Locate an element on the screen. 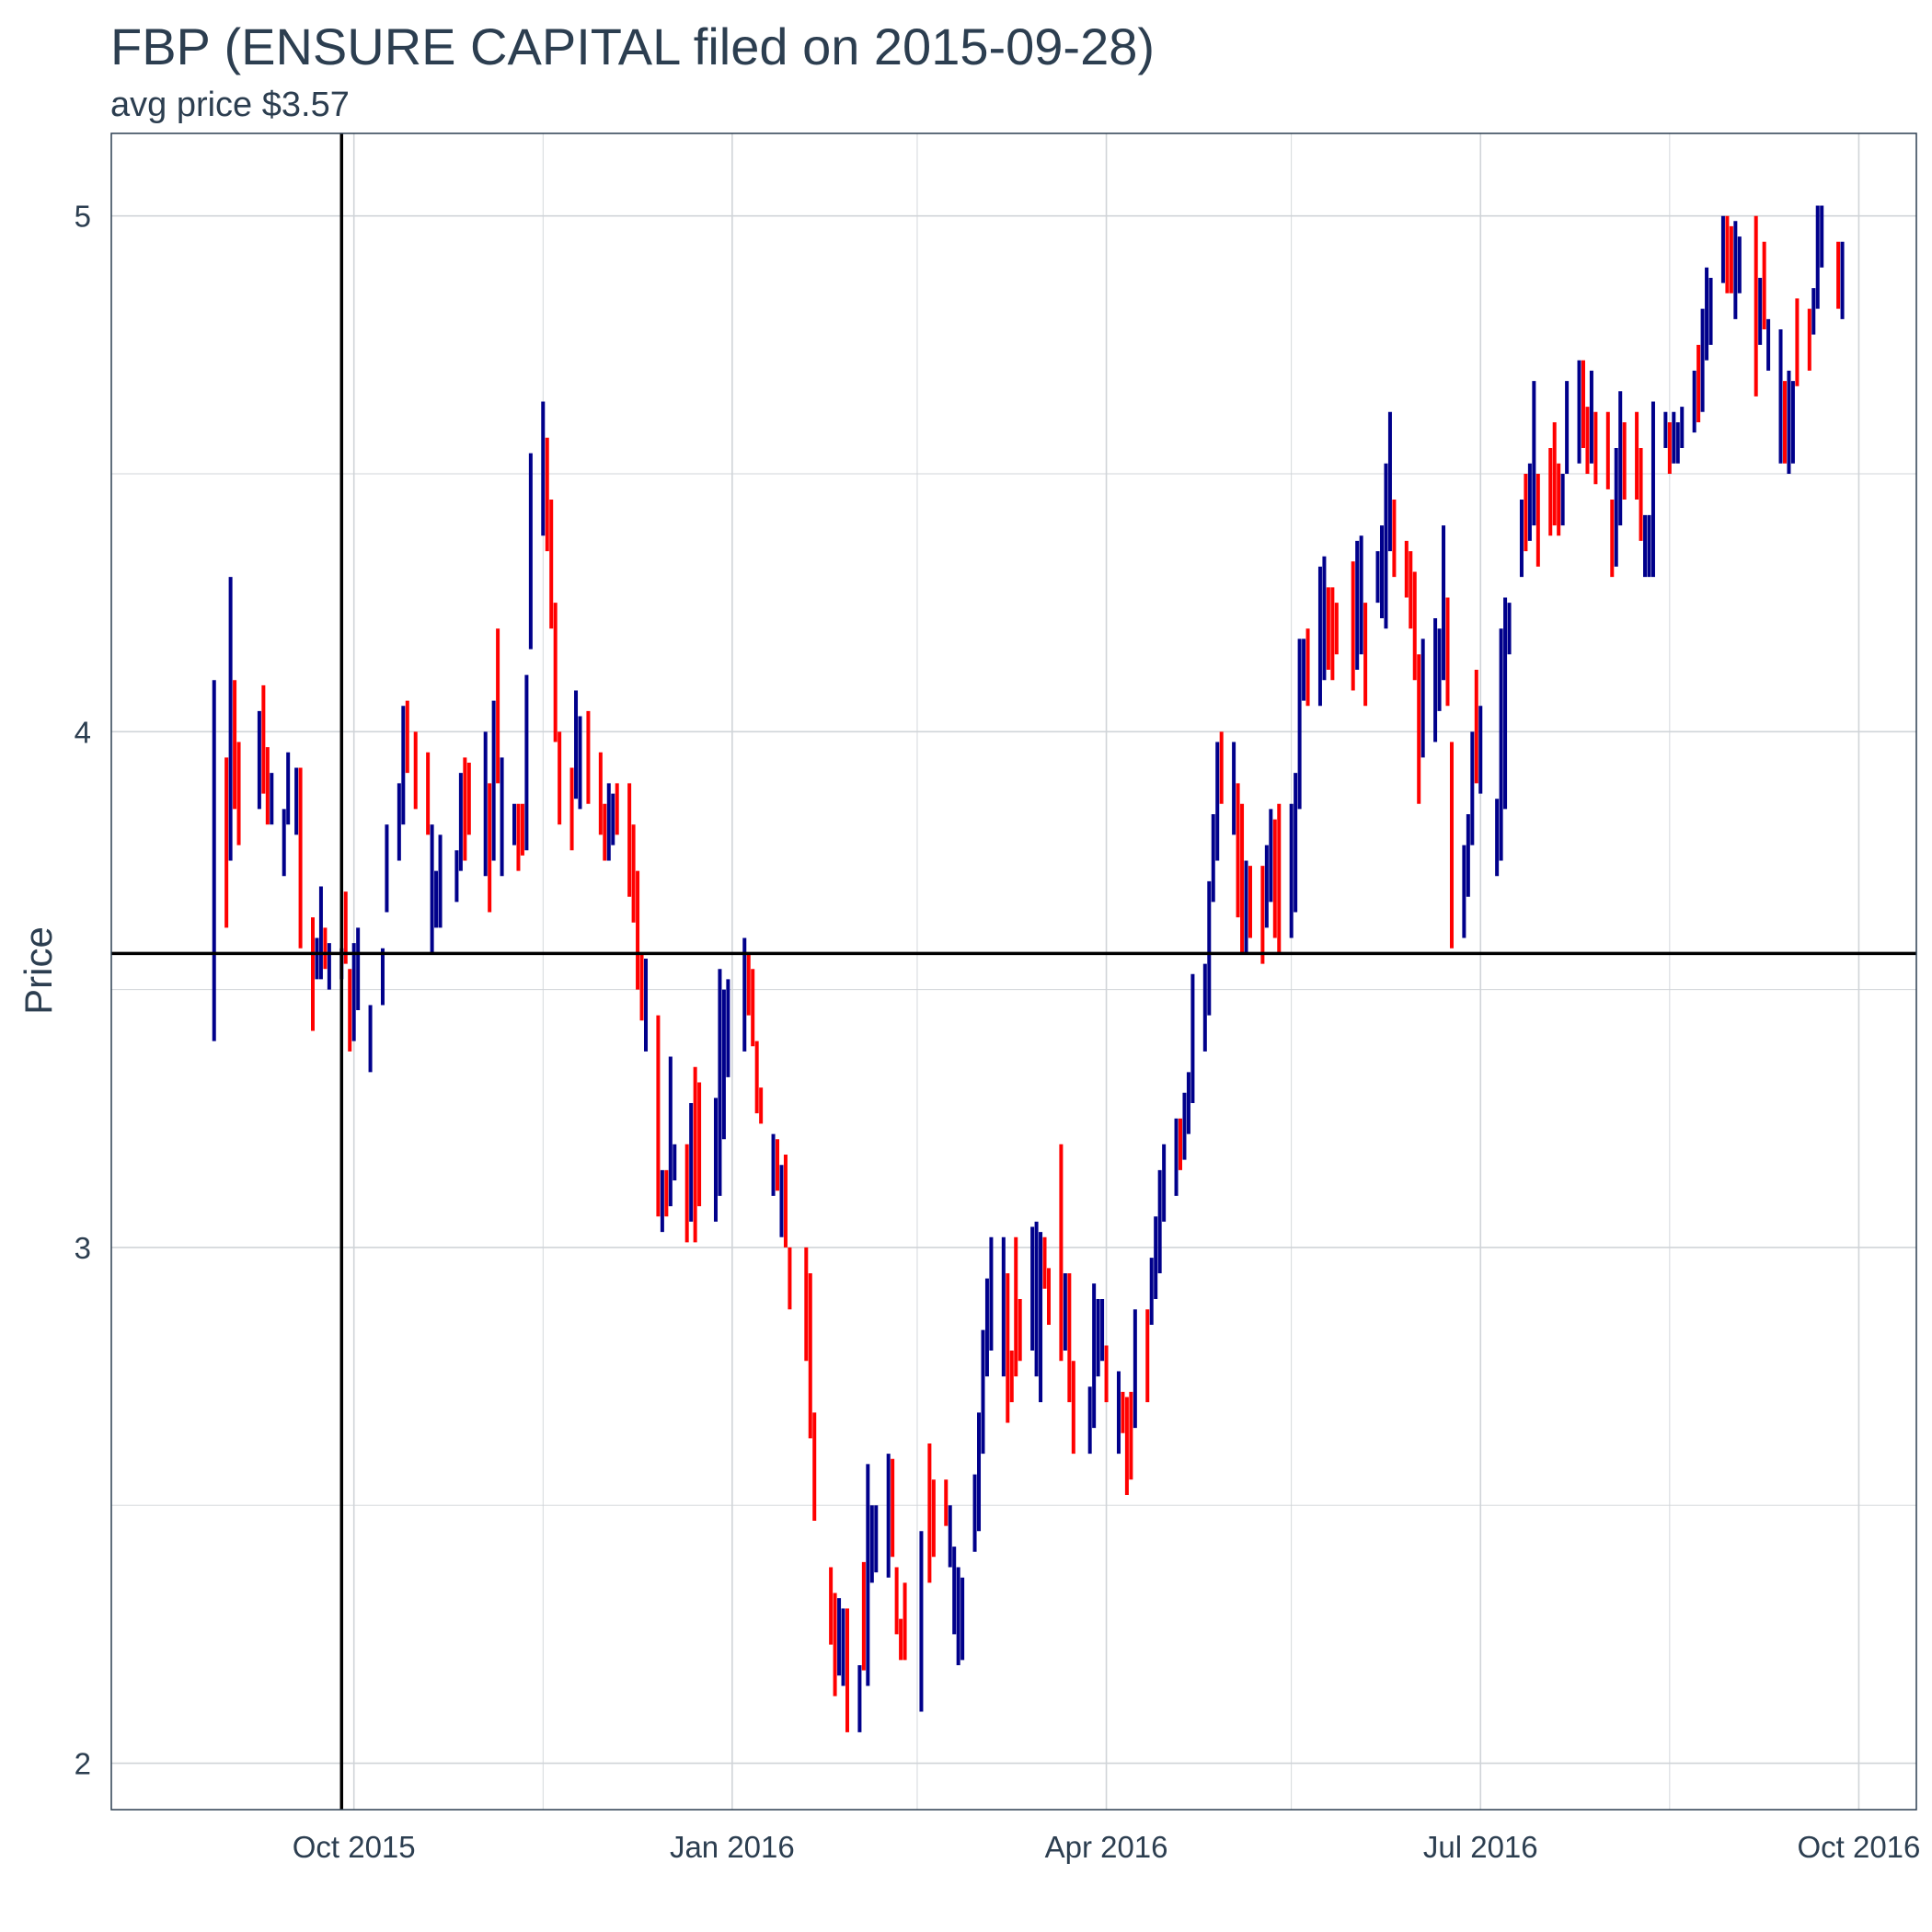  x-axis: Oct 2015 Jan 2016 Apr 2016 Jul 2016 Oct 2016 is located at coordinates (1107, 1847).